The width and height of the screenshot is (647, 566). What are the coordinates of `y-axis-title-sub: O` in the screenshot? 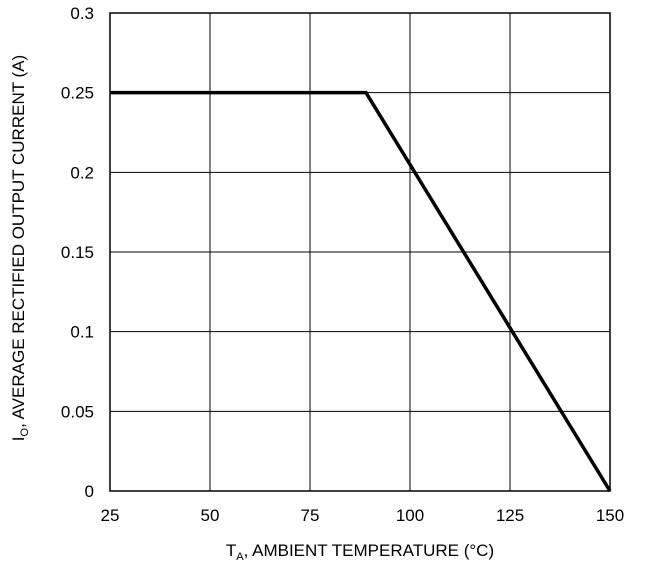 It's located at (25, 431).